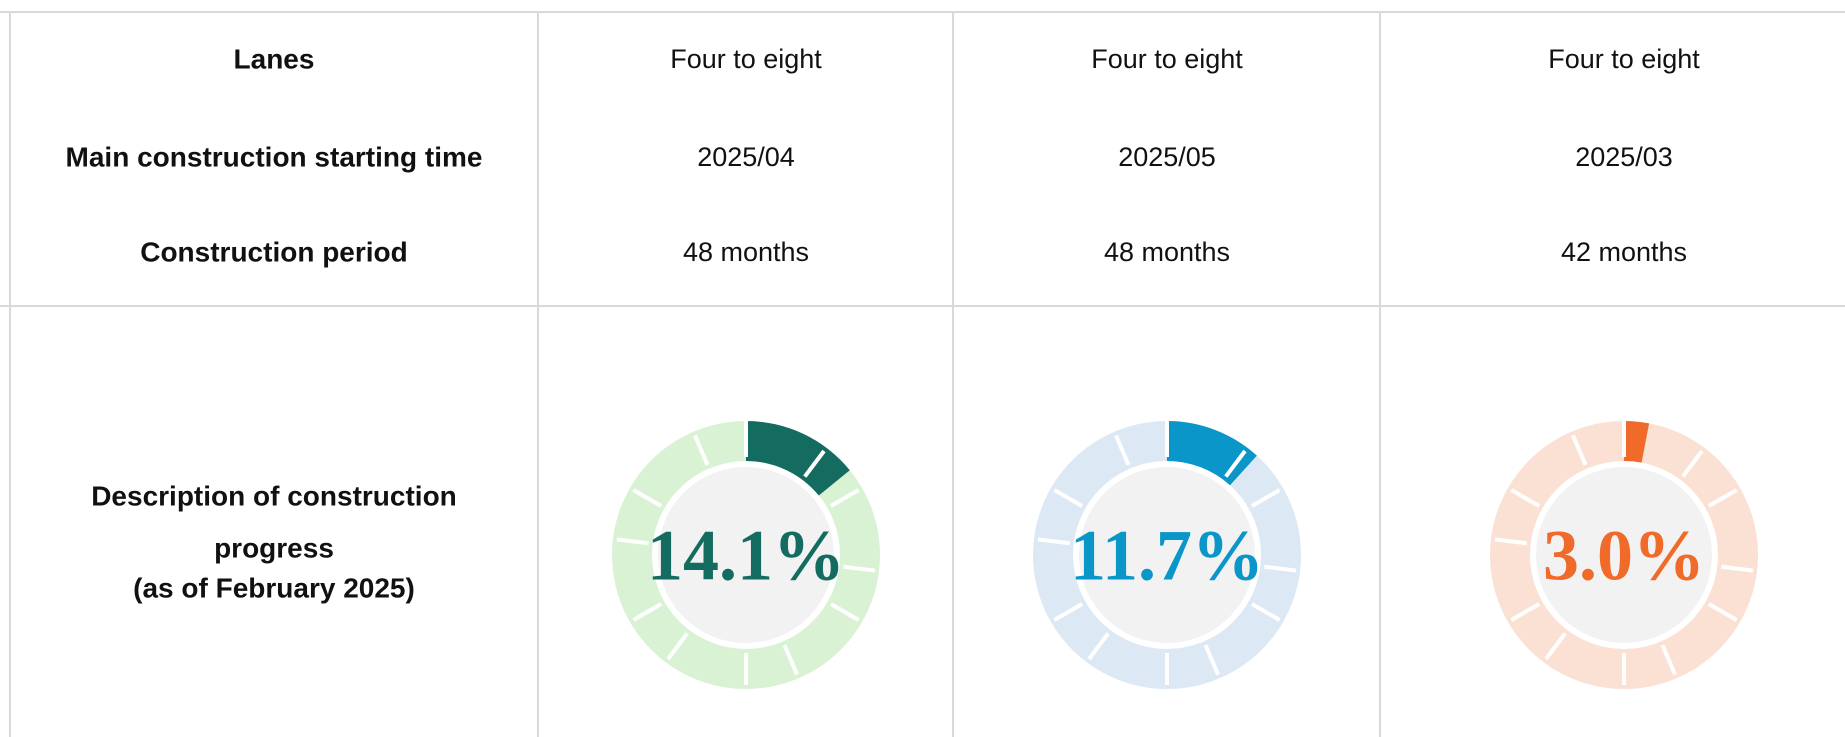  I want to click on cell-value: 2025/03, so click(1624, 157).